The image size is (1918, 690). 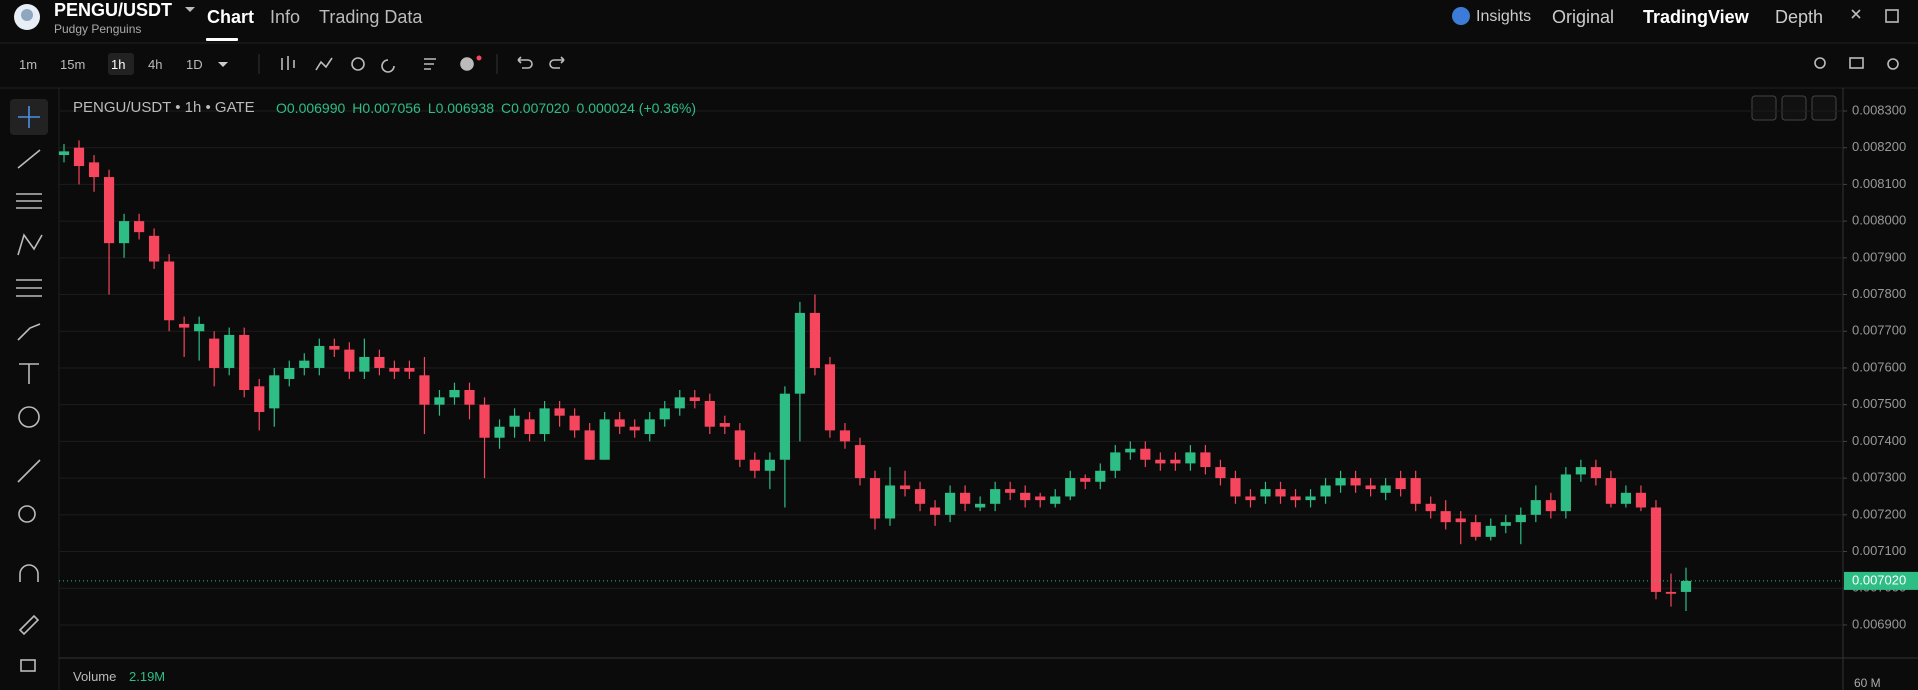 What do you see at coordinates (1879, 330) in the screenshot?
I see `y-tick-label: 0.007700` at bounding box center [1879, 330].